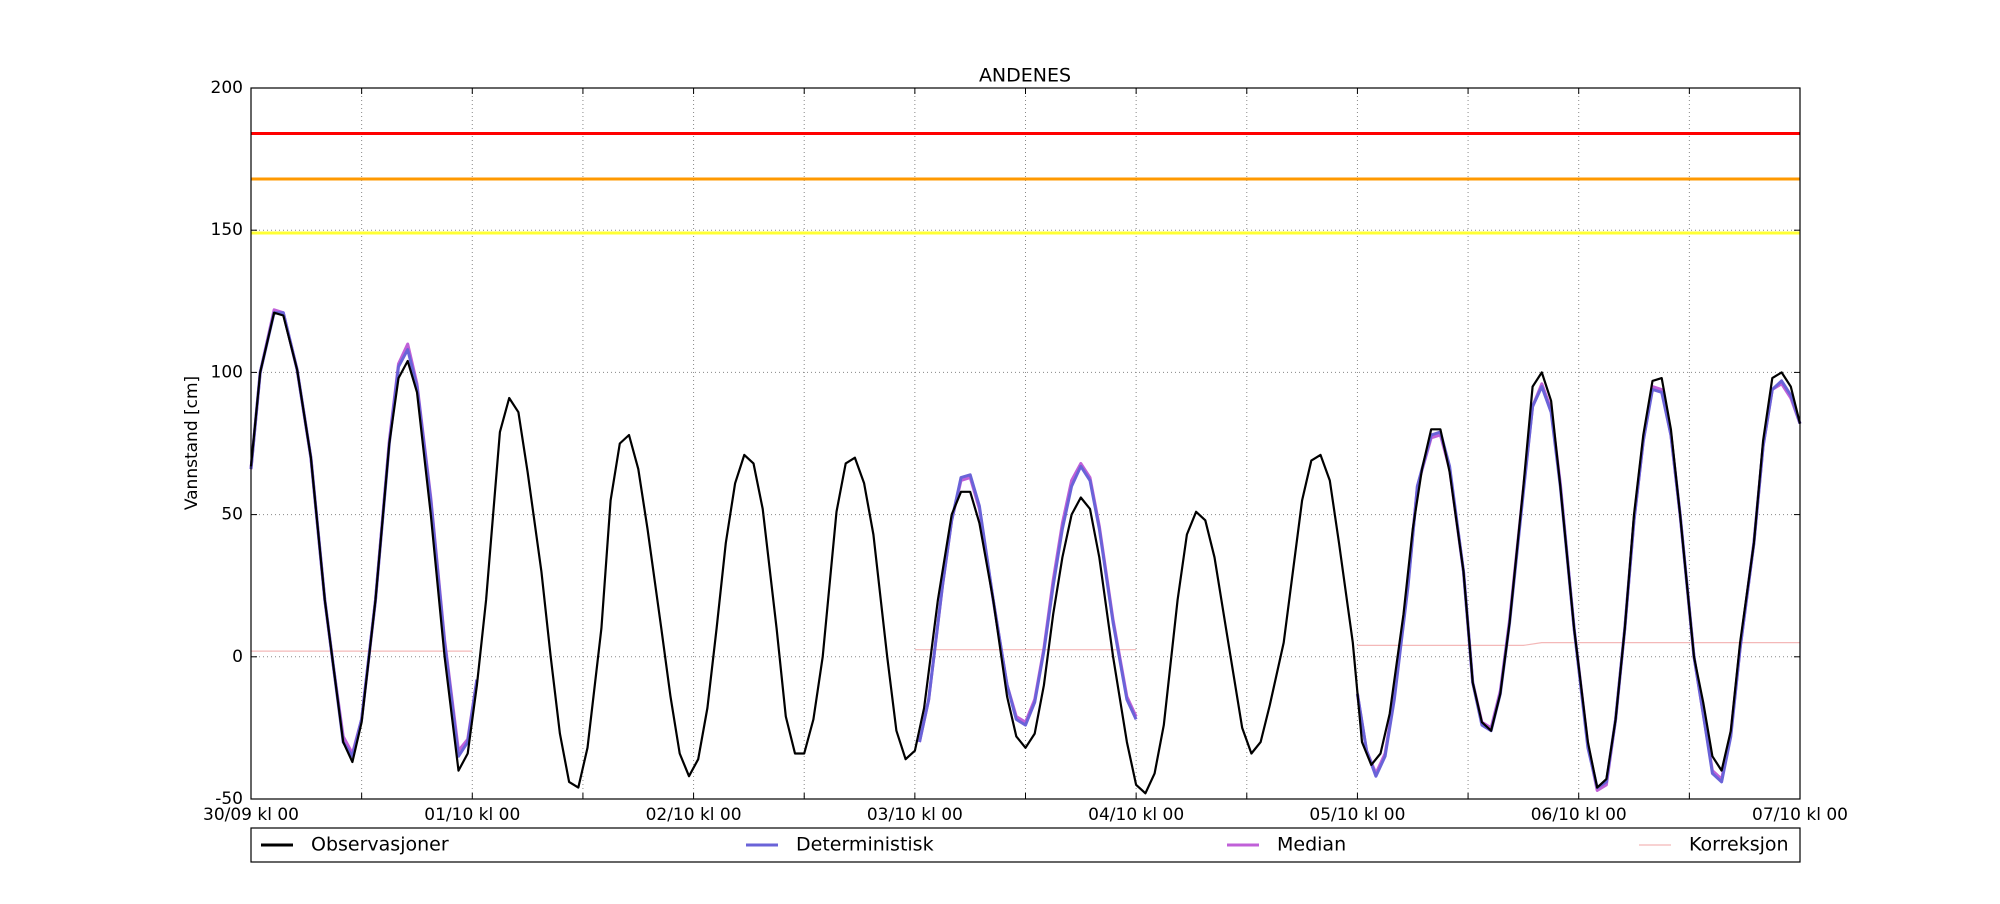  I want to click on x-tick-label: 02/10 kl 00, so click(694, 815).